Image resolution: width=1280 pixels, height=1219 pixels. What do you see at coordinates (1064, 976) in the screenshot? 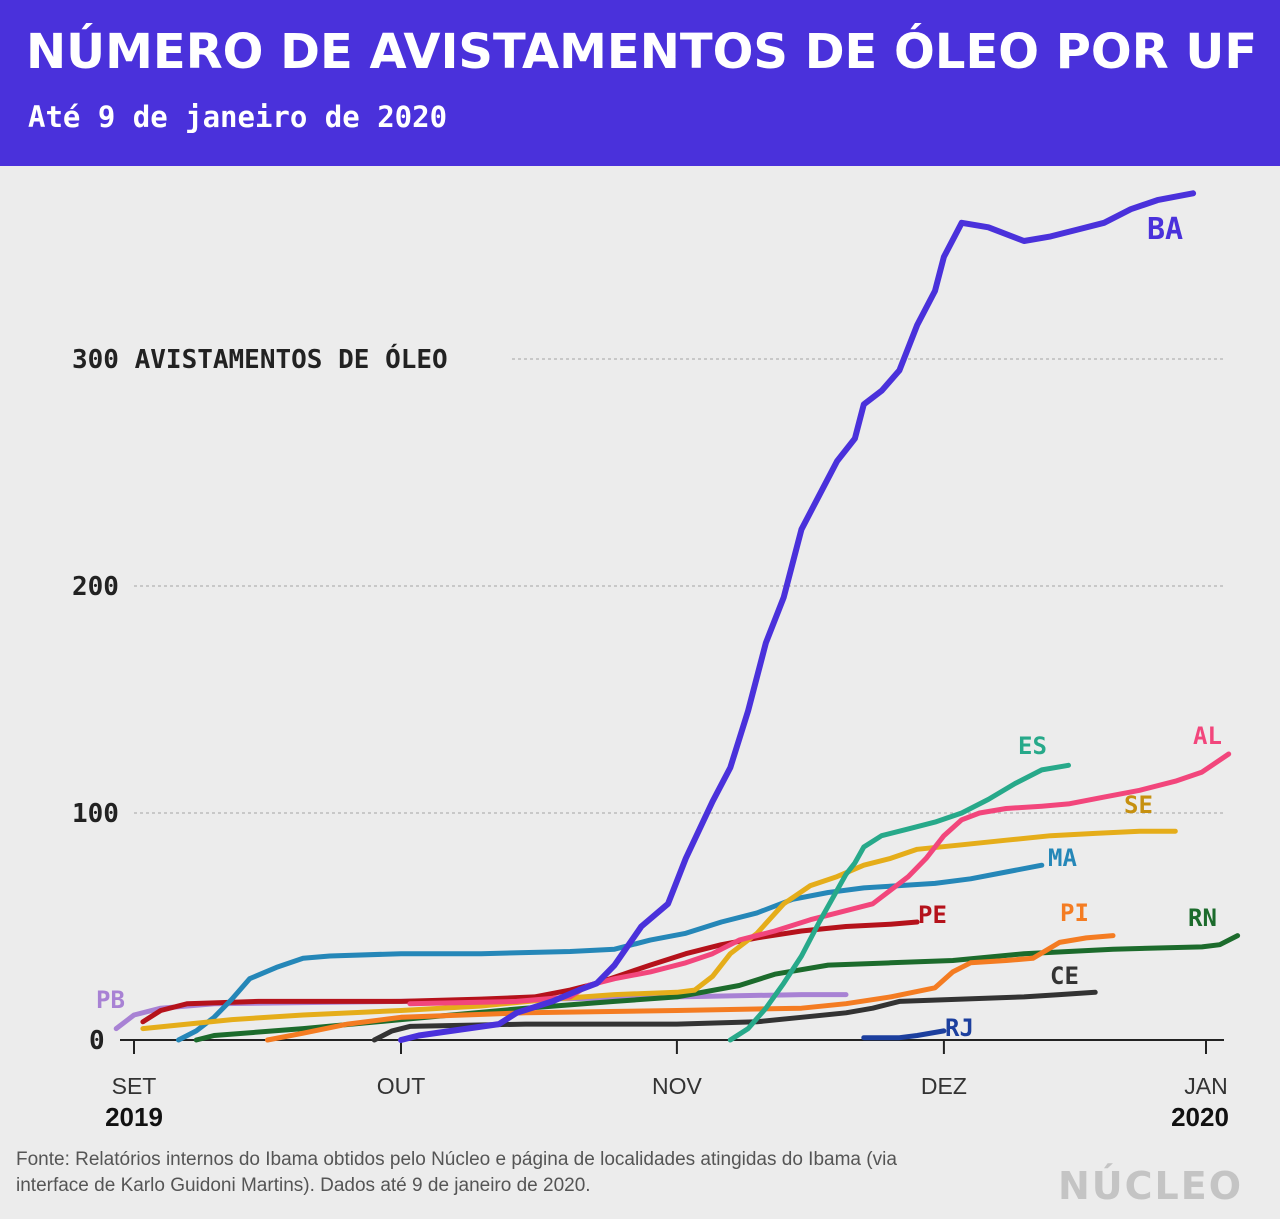
I see `series-label-ce: CE` at bounding box center [1064, 976].